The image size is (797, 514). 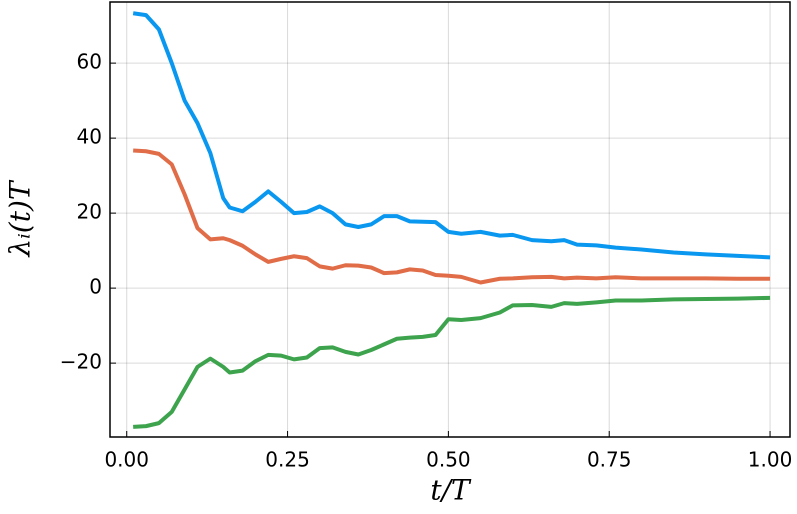 What do you see at coordinates (448, 460) in the screenshot?
I see `x-tick-label: 0.50` at bounding box center [448, 460].